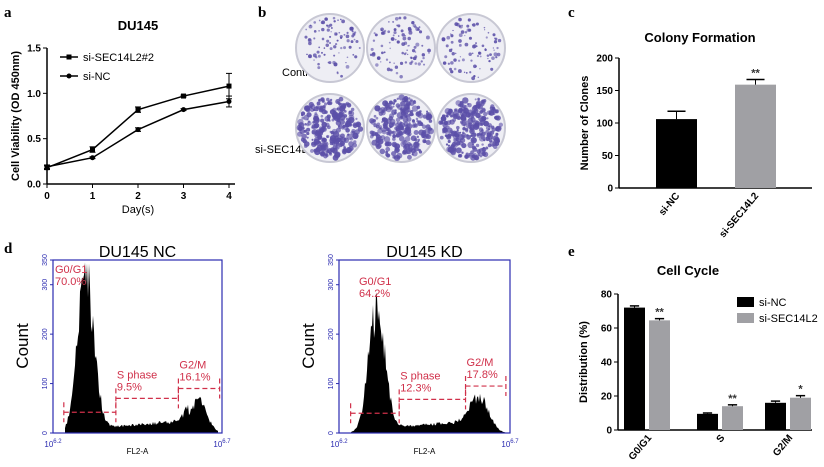 The width and height of the screenshot is (824, 467). What do you see at coordinates (69, 76) in the screenshot?
I see `legend-marker` at bounding box center [69, 76].